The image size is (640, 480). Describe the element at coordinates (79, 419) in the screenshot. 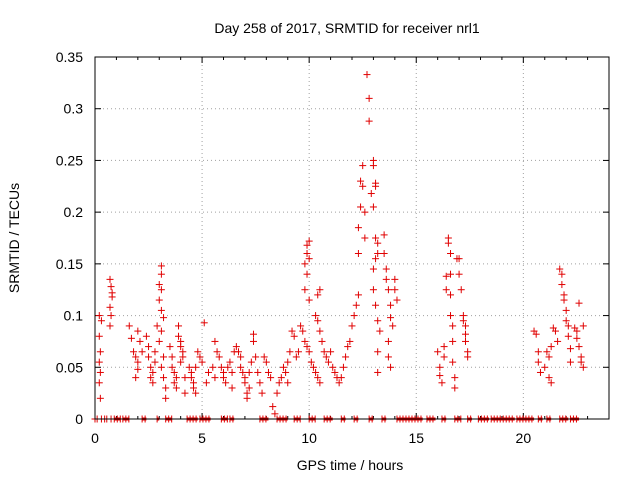

I see `y-tick-label: 0` at that location.